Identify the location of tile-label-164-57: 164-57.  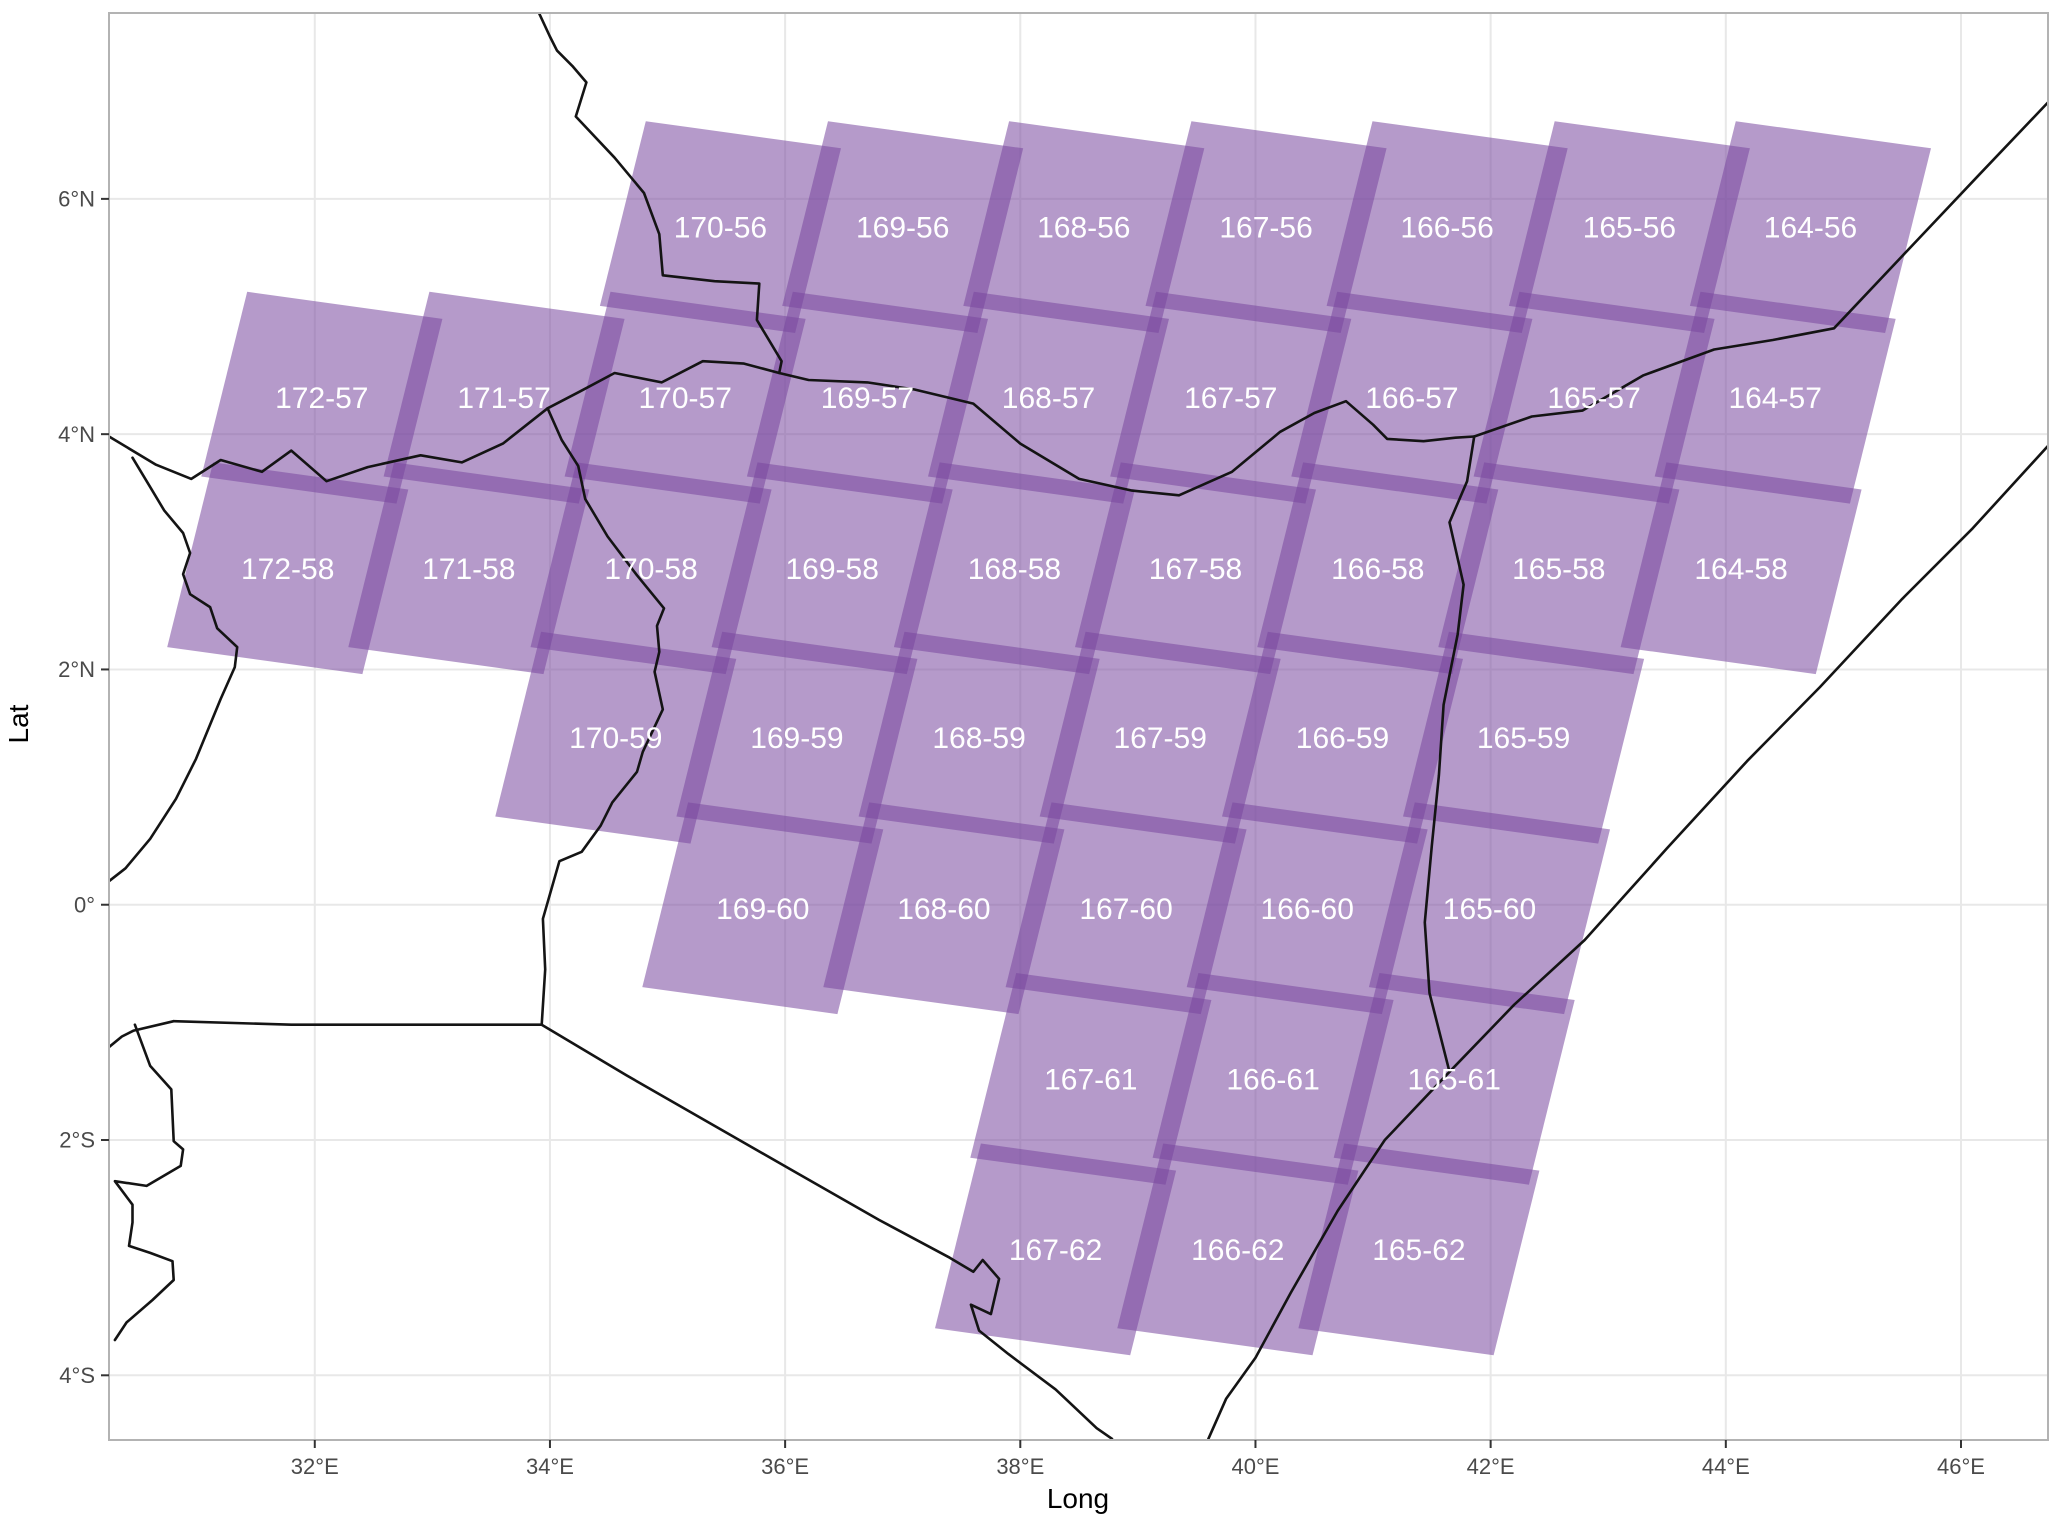
(1774, 398).